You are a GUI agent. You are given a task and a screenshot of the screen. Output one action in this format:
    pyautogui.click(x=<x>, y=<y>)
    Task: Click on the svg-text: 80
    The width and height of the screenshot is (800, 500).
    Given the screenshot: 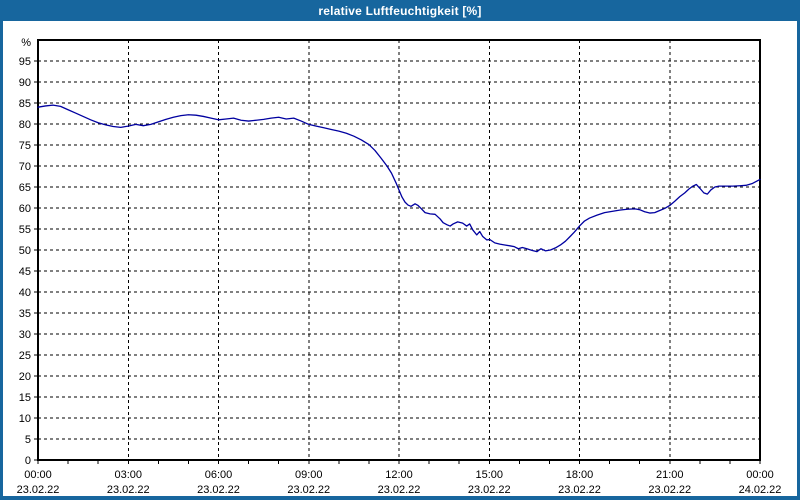 What is the action you would take?
    pyautogui.click(x=25, y=125)
    